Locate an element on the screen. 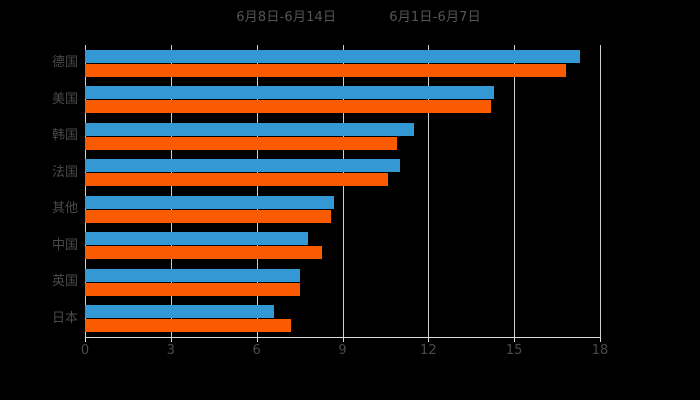  x-axis-tick-label: 18 is located at coordinates (600, 350).